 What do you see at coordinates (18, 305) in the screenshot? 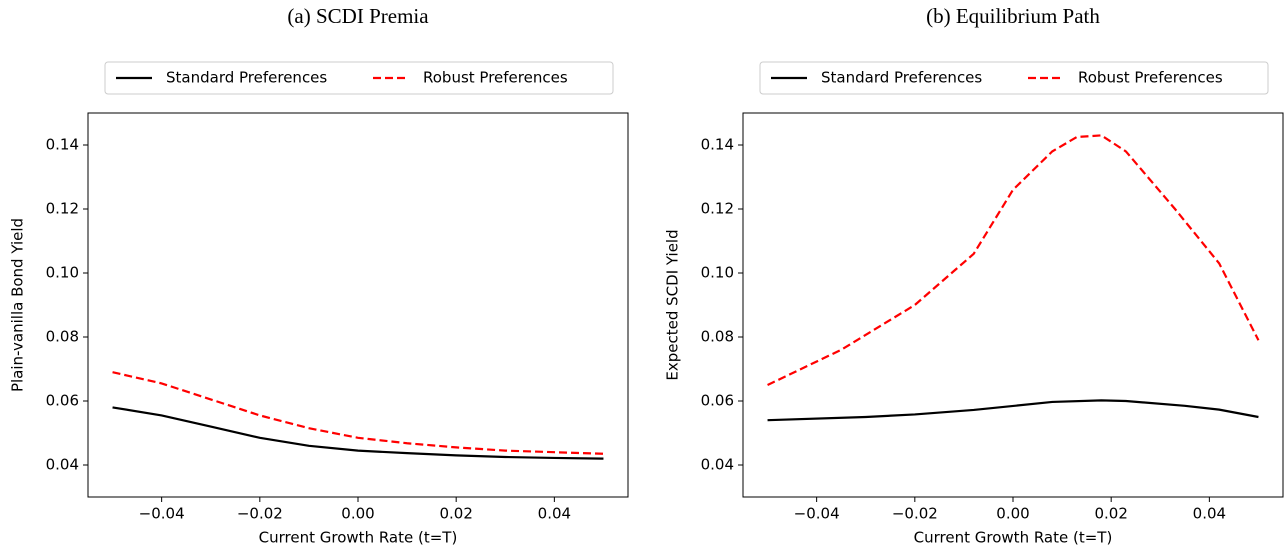
I see `y-axis-label: Plain-vanilla Bond Yield` at bounding box center [18, 305].